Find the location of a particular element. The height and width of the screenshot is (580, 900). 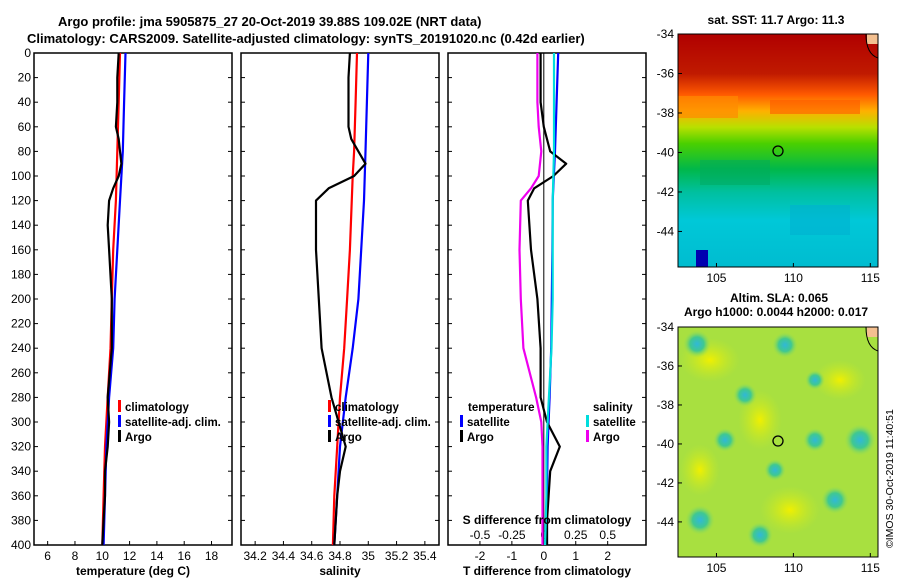

map-y-tick-label: -42 is located at coordinates (666, 483).